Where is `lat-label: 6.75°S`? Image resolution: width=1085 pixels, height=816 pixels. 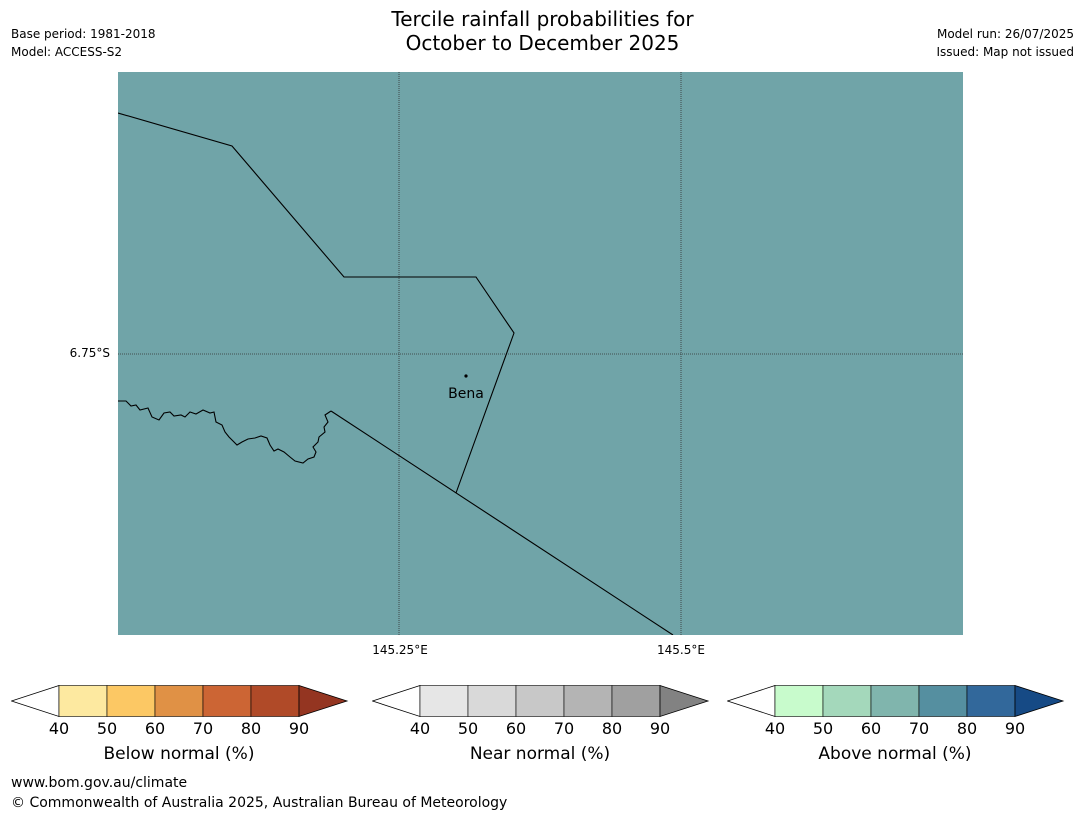
lat-label: 6.75°S is located at coordinates (89, 353).